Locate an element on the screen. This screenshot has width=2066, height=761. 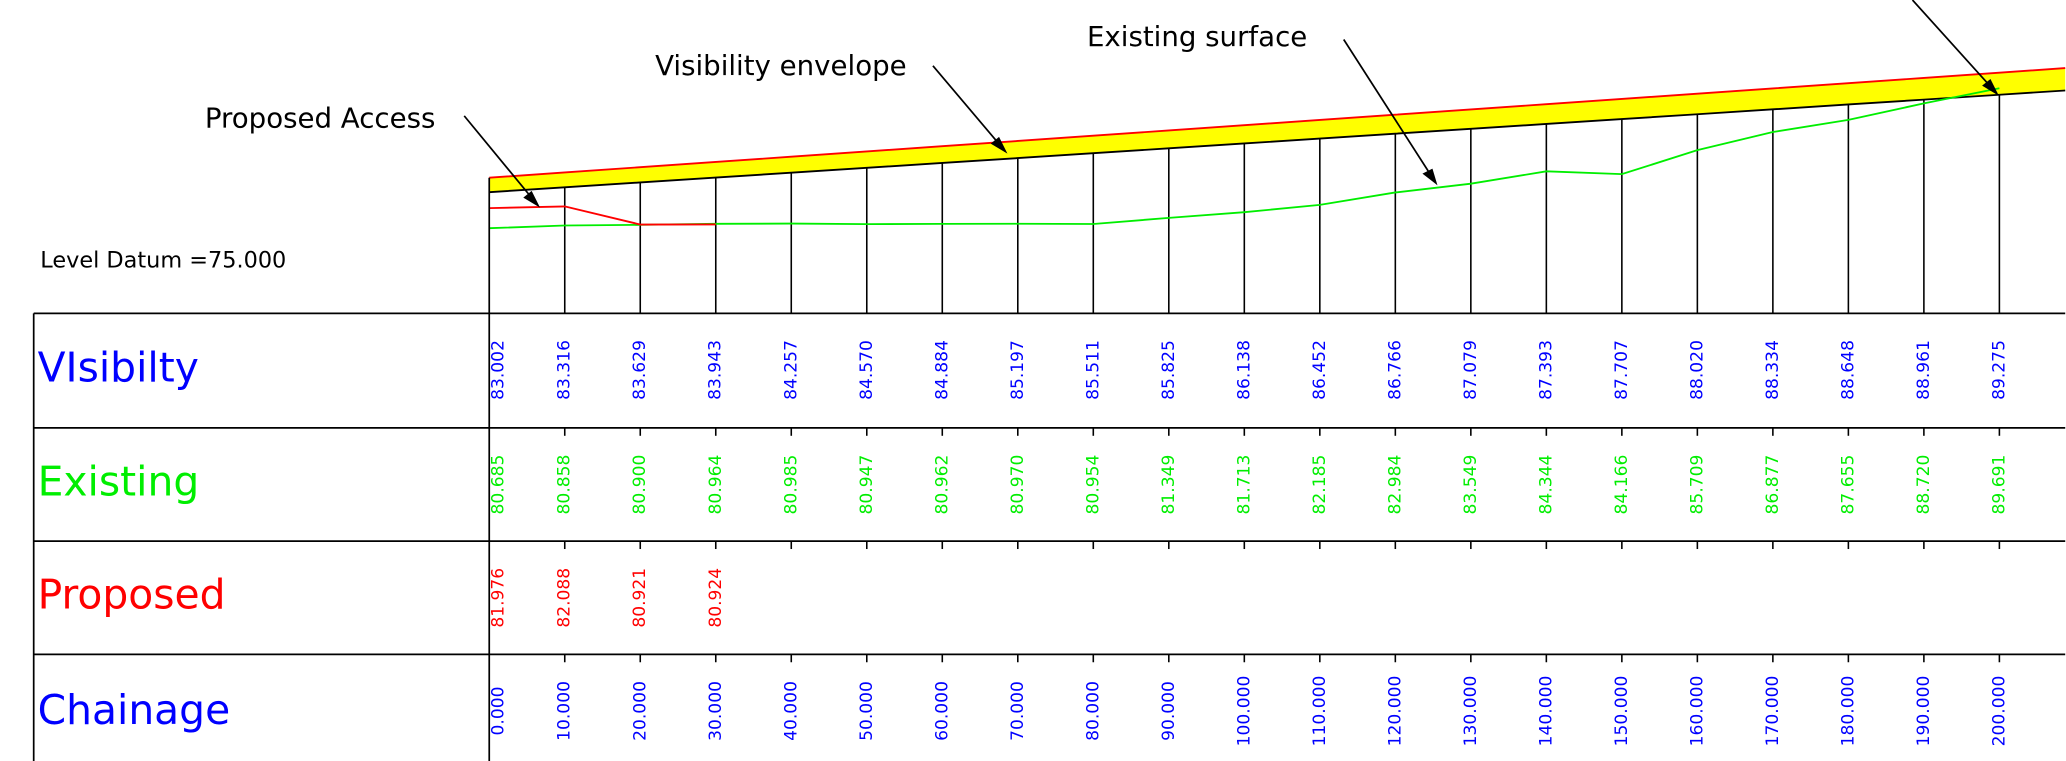
cell-value: 100.000 is located at coordinates (1244, 711).